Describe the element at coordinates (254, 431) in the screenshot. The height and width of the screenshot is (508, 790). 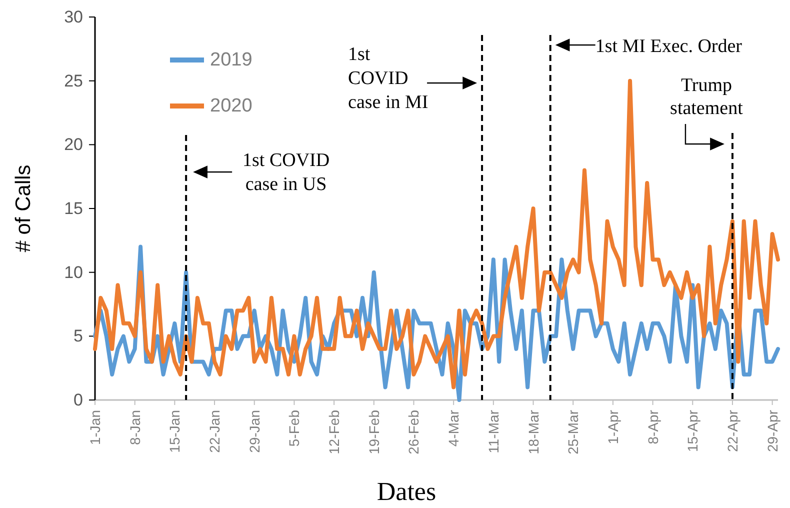
I see `x-tick-label: 29-Jan` at that location.